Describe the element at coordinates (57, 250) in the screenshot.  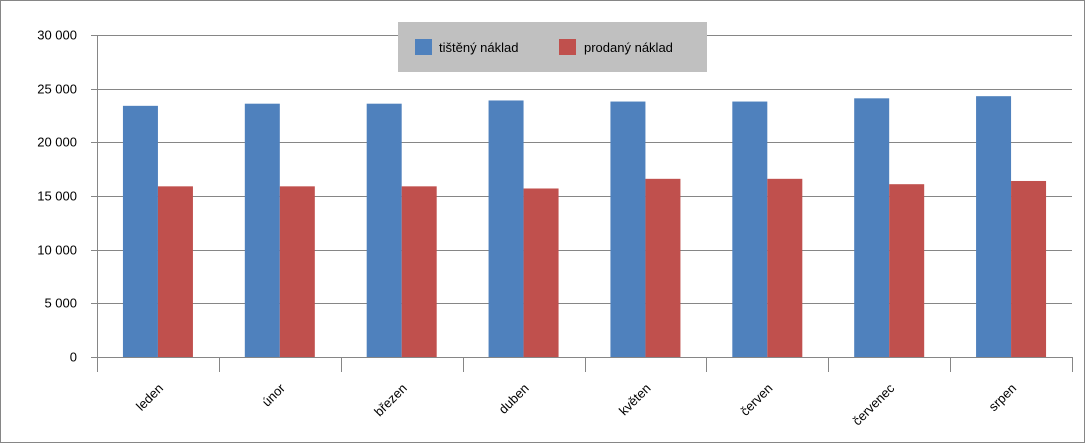
I see `y-tick-label: 10 000` at that location.